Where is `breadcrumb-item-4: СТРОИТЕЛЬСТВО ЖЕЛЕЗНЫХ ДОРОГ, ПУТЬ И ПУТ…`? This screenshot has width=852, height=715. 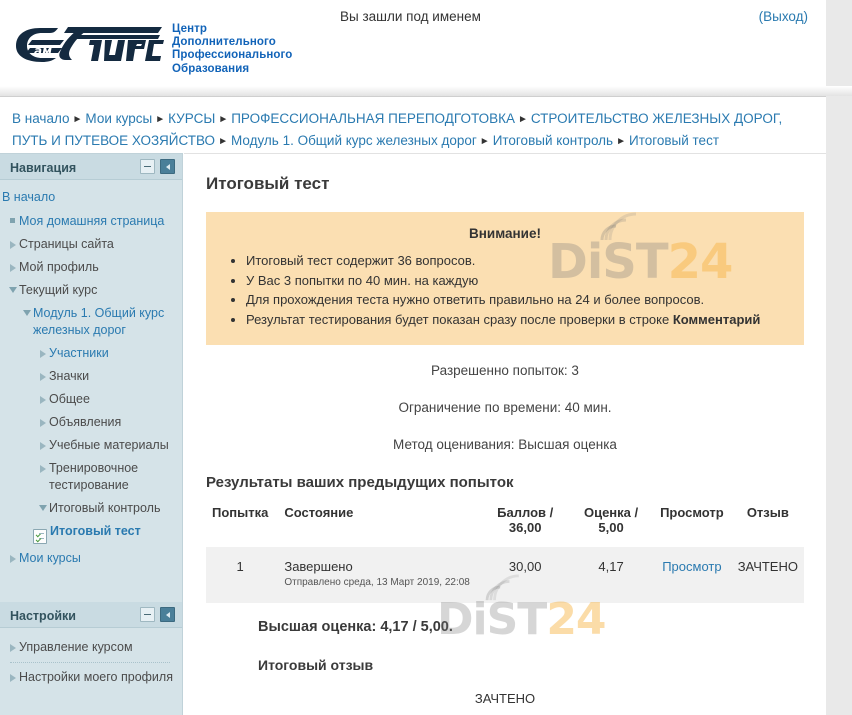 breadcrumb-item-4: СТРОИТЕЛЬСТВО ЖЕЛЕЗНЫХ ДОРОГ, ПУТЬ И ПУТ… is located at coordinates (397, 129).